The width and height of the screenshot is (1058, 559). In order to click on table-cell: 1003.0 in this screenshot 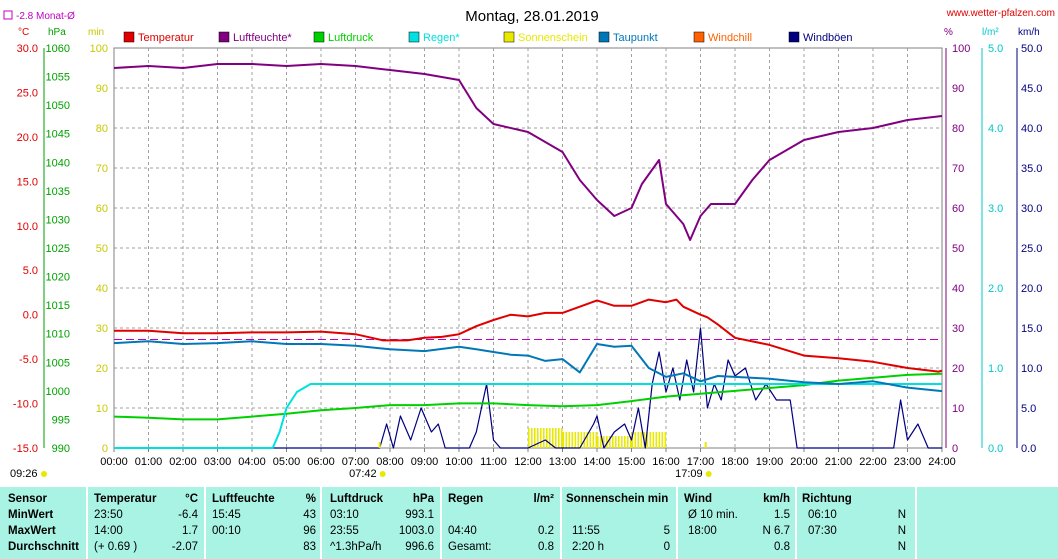, I will do `click(416, 531)`.